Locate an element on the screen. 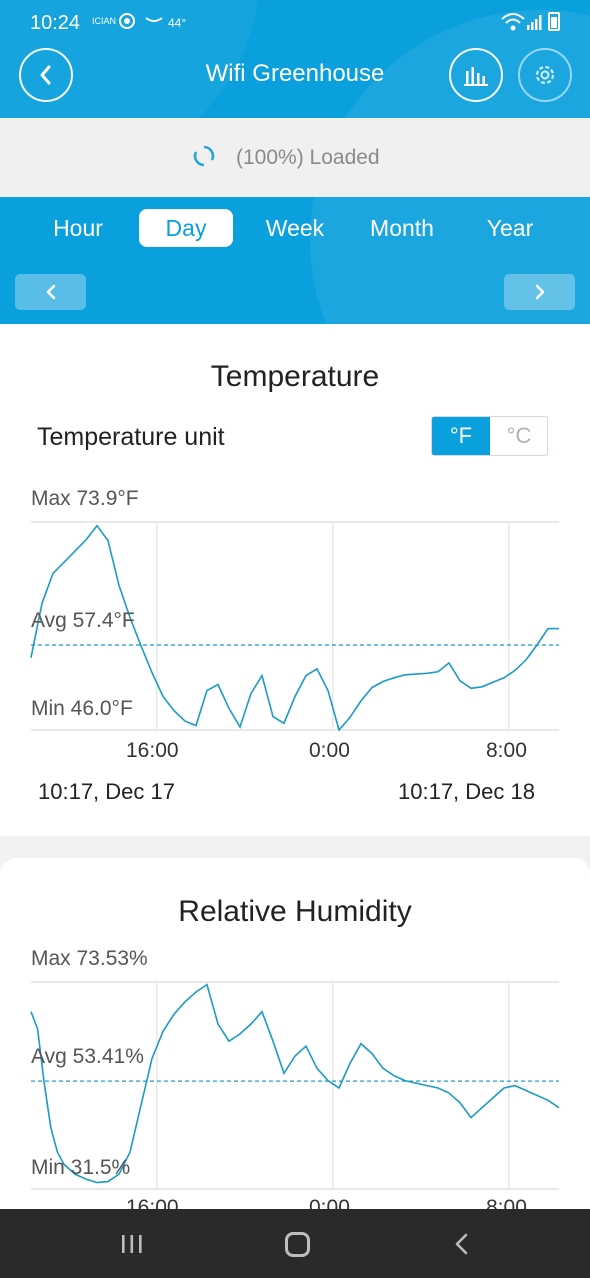 This screenshot has width=590, height=1278. temperature-unit-label: Temperature unit is located at coordinates (131, 437).